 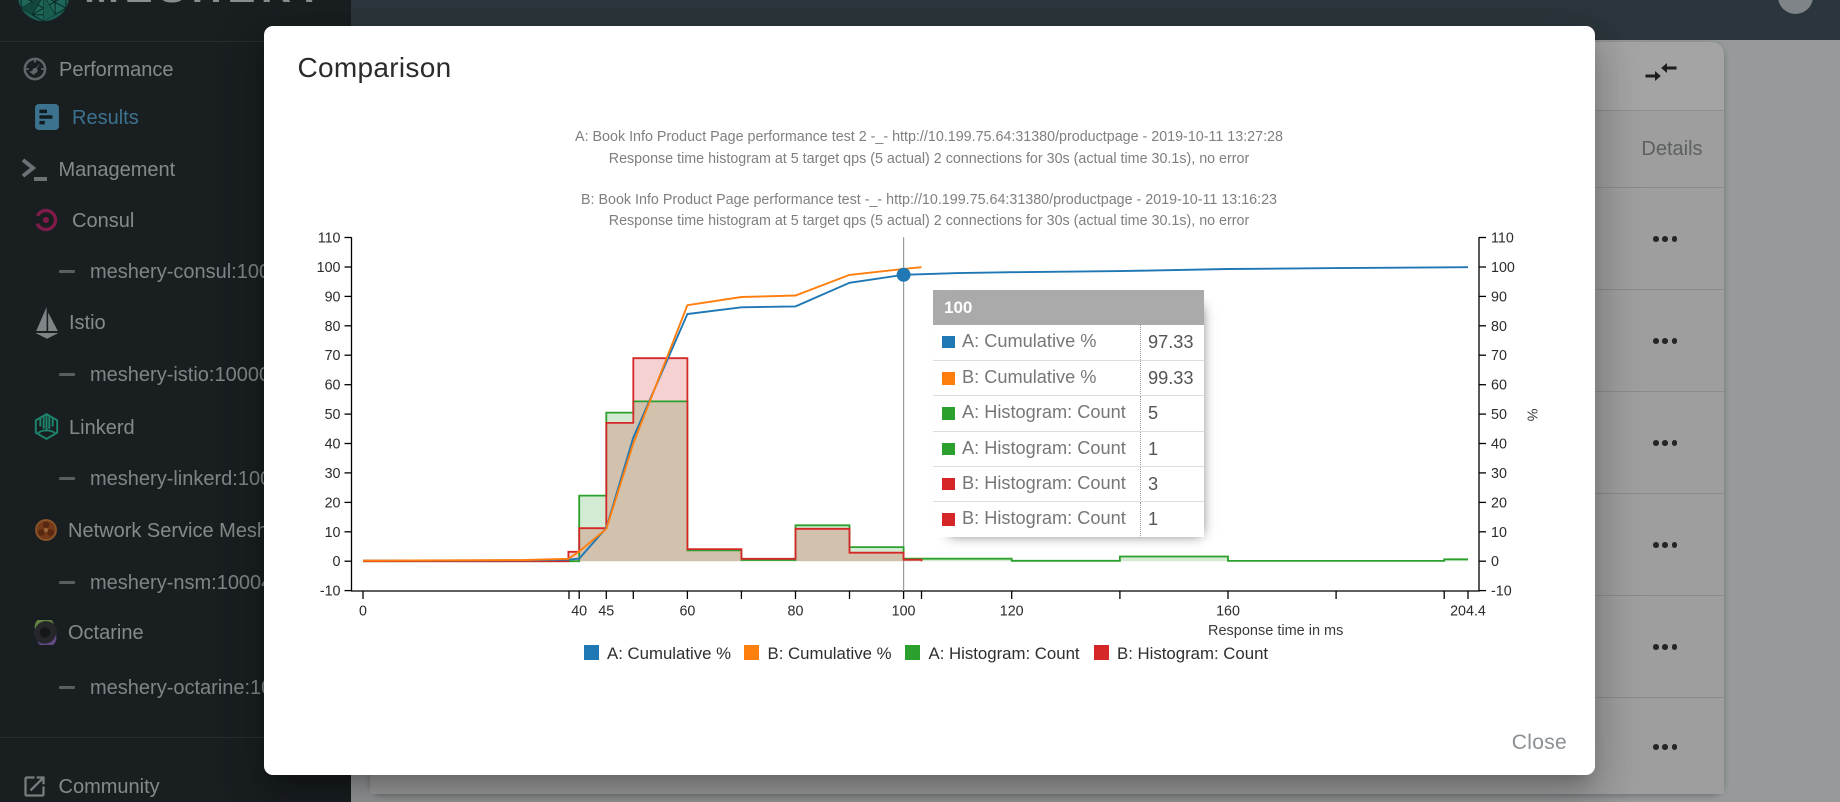 I want to click on svg-text: 160, so click(x=1228, y=612).